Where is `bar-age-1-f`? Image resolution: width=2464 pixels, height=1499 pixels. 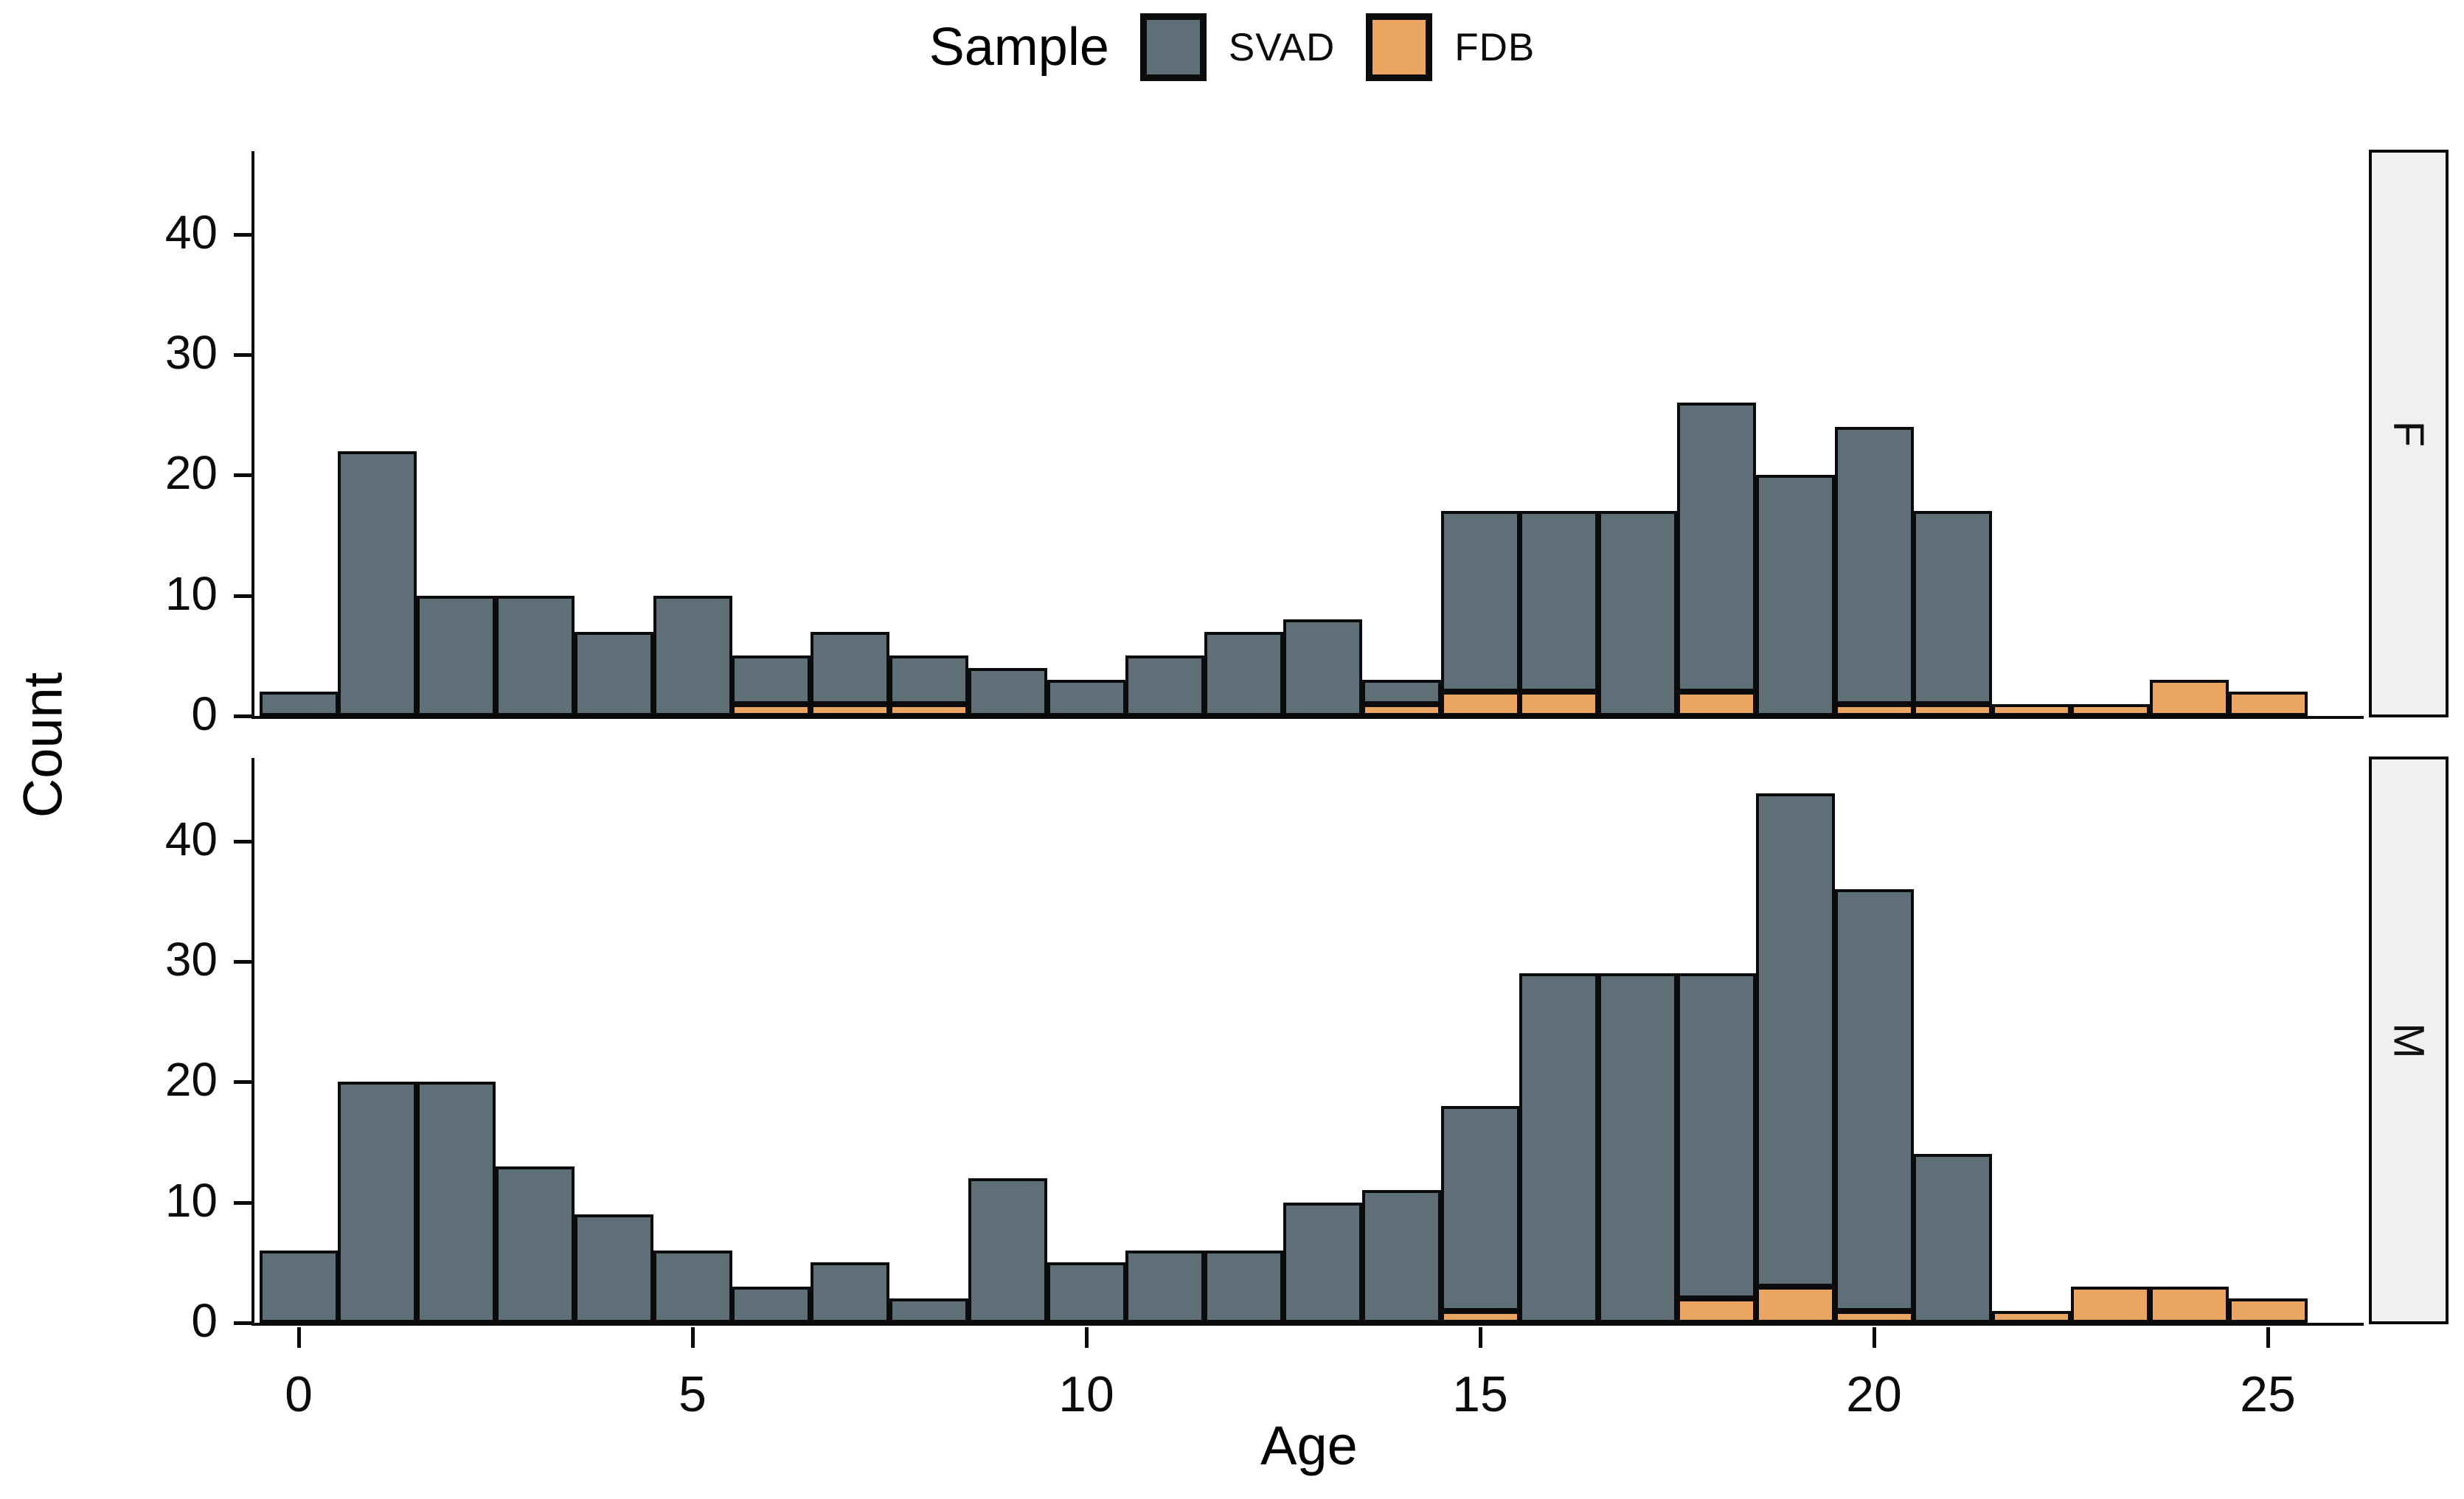 bar-age-1-f is located at coordinates (377, 583).